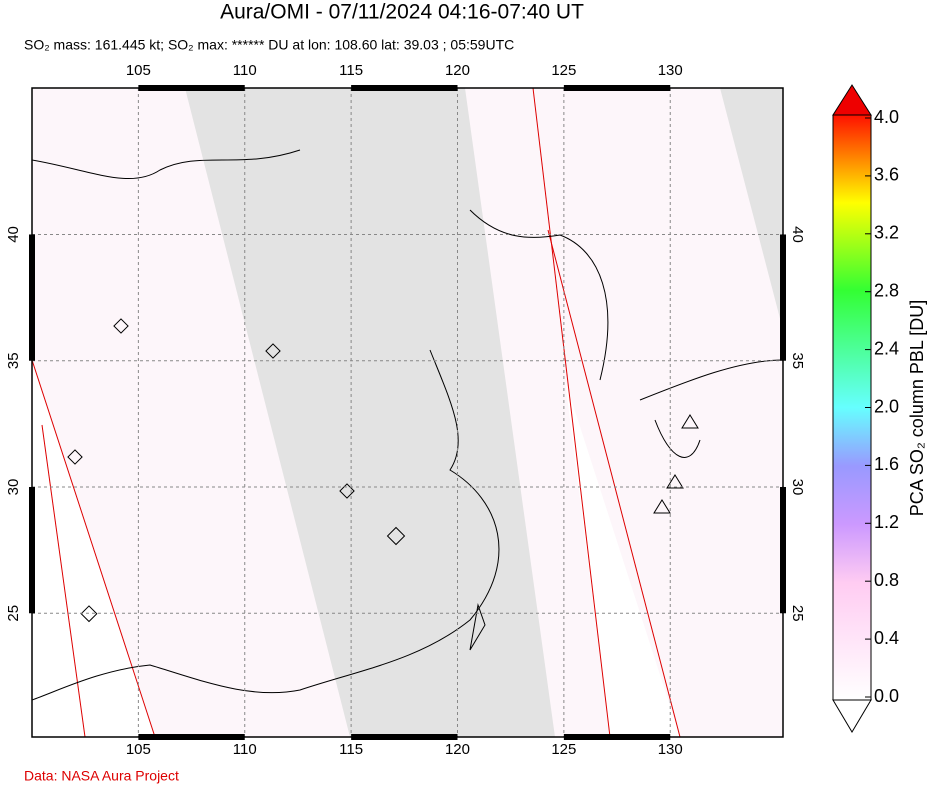 This screenshot has height=805, width=935. Describe the element at coordinates (886, 348) in the screenshot. I see `colorbar-tick-label: 2.4` at that location.